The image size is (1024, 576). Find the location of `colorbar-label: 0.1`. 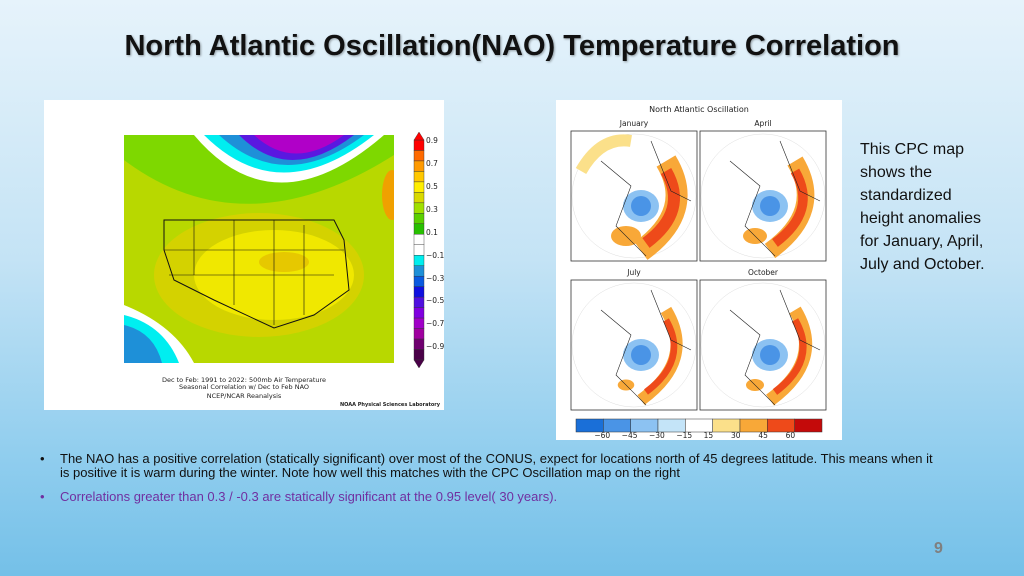

colorbar-label: 0.1 is located at coordinates (432, 232).